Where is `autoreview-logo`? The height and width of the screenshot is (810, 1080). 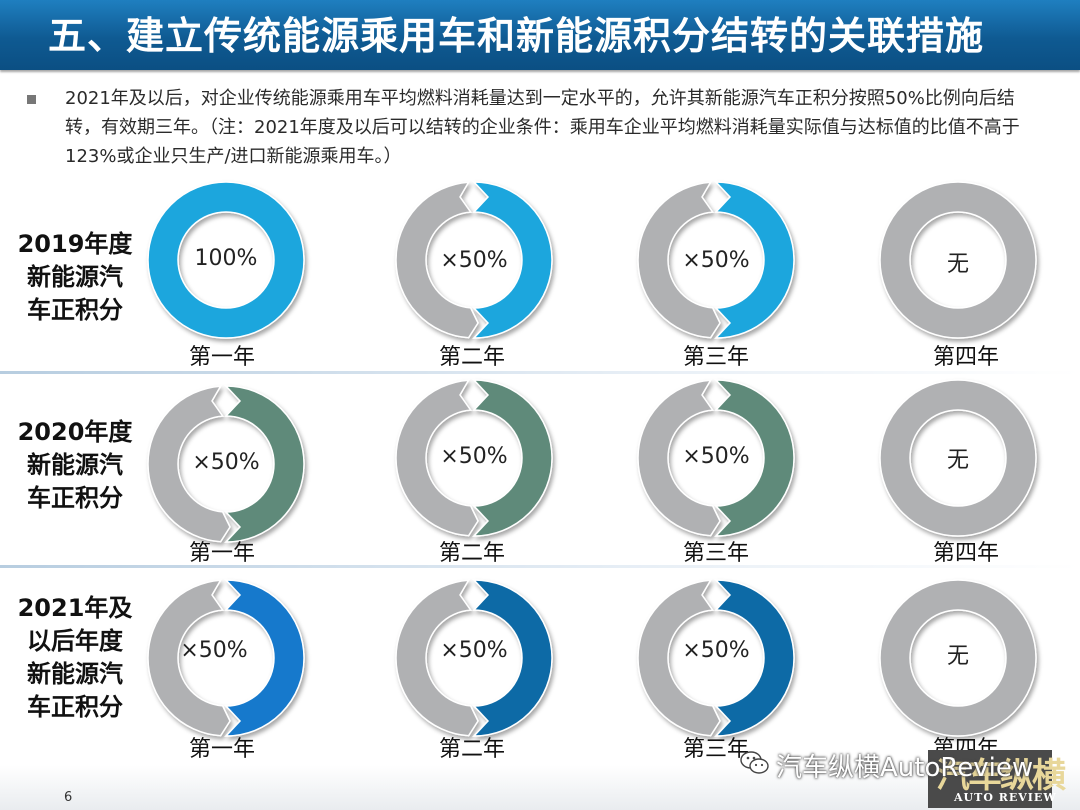 autoreview-logo is located at coordinates (990, 779).